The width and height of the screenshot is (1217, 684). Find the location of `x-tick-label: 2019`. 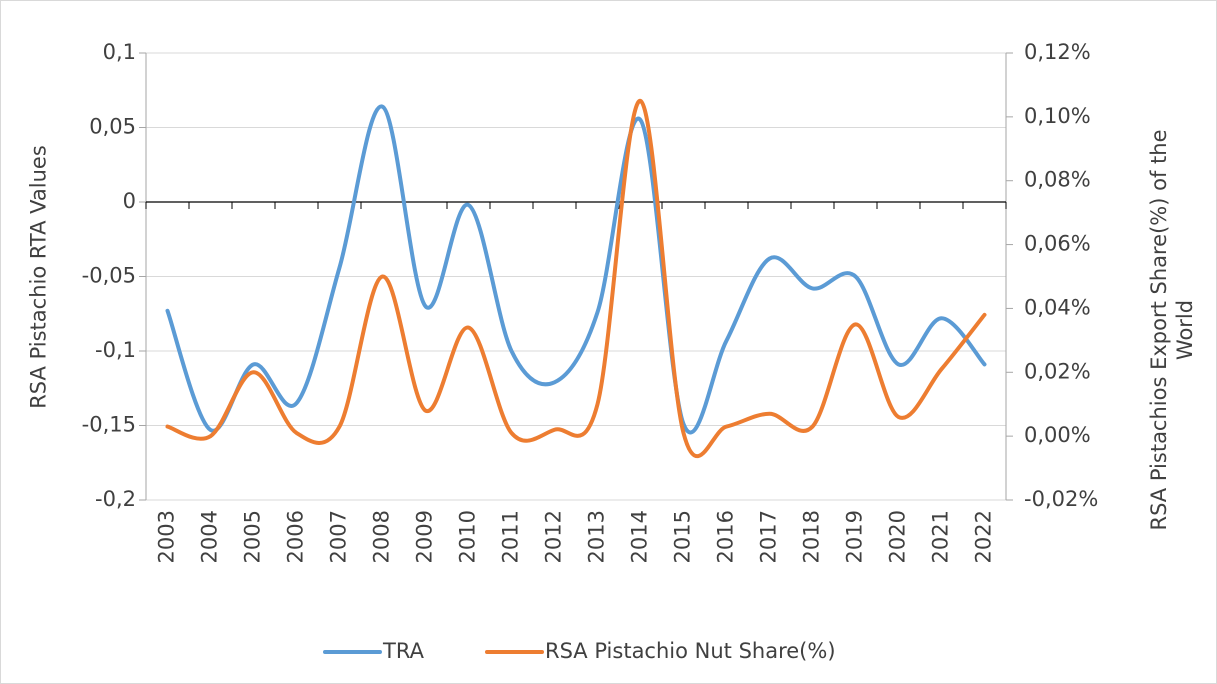

x-tick-label: 2019 is located at coordinates (855, 536).